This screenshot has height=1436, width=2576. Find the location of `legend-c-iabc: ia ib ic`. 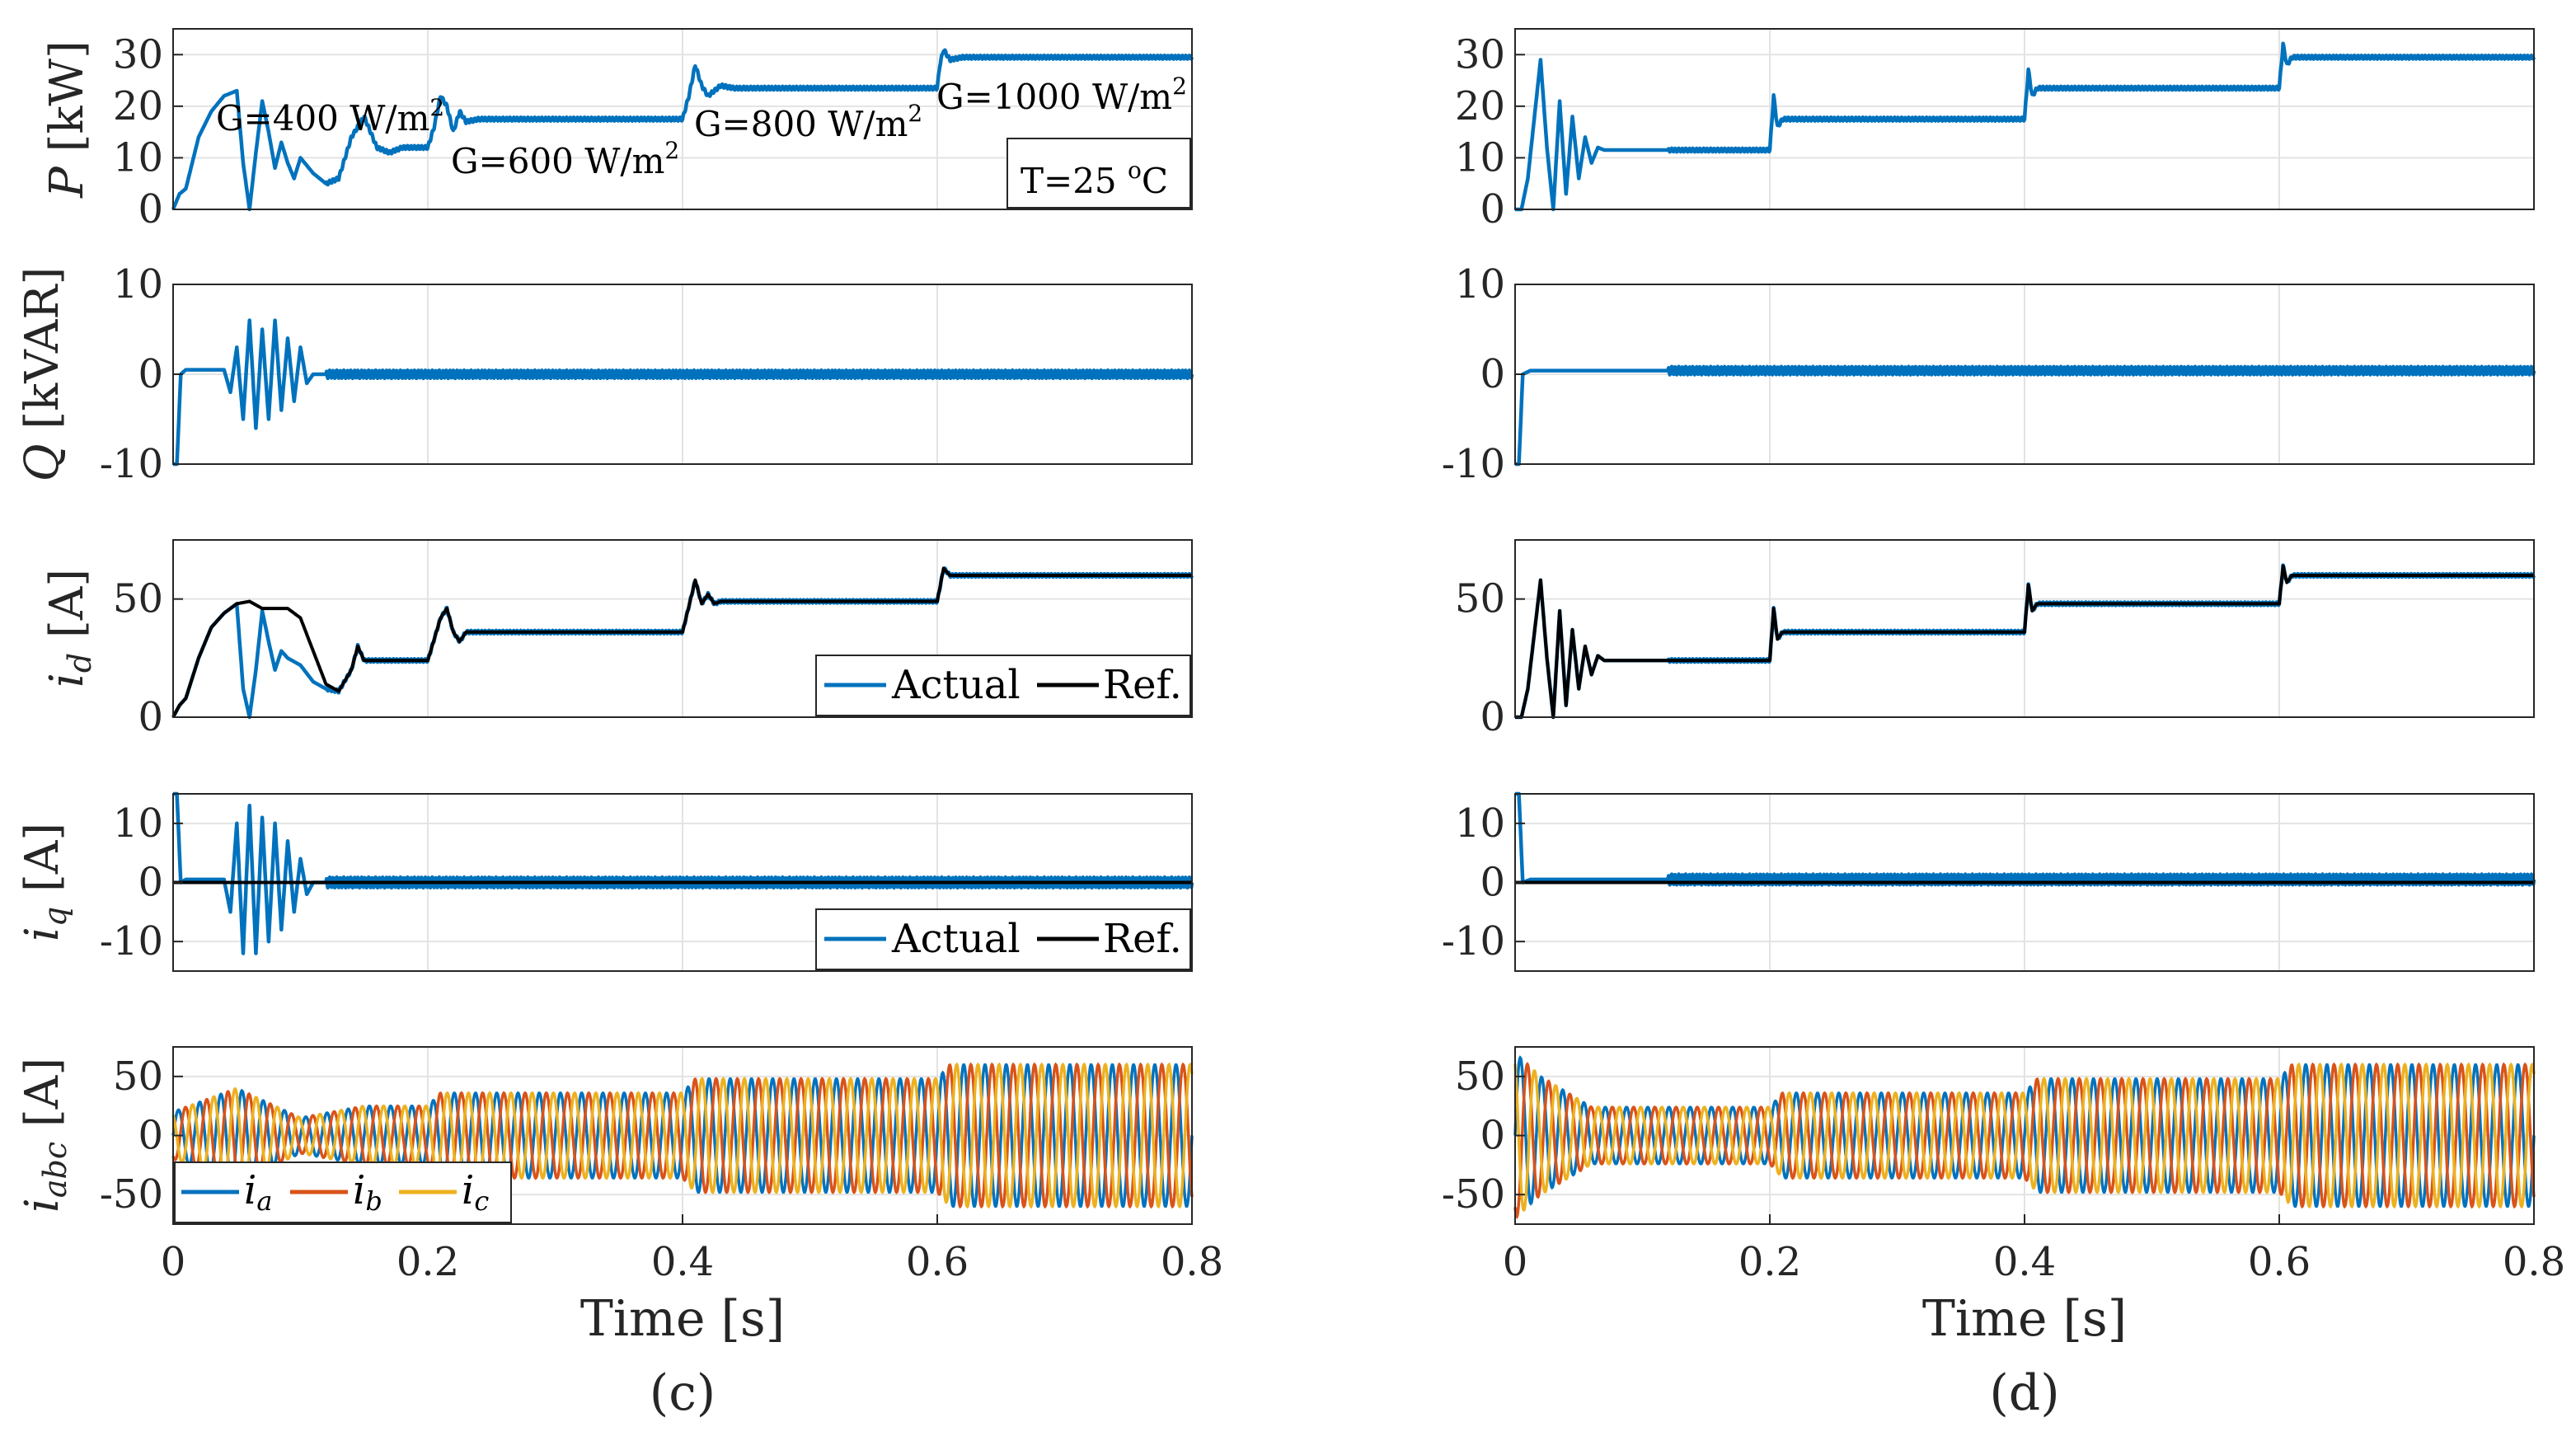

legend-c-iabc: ia ib ic is located at coordinates (343, 1192).